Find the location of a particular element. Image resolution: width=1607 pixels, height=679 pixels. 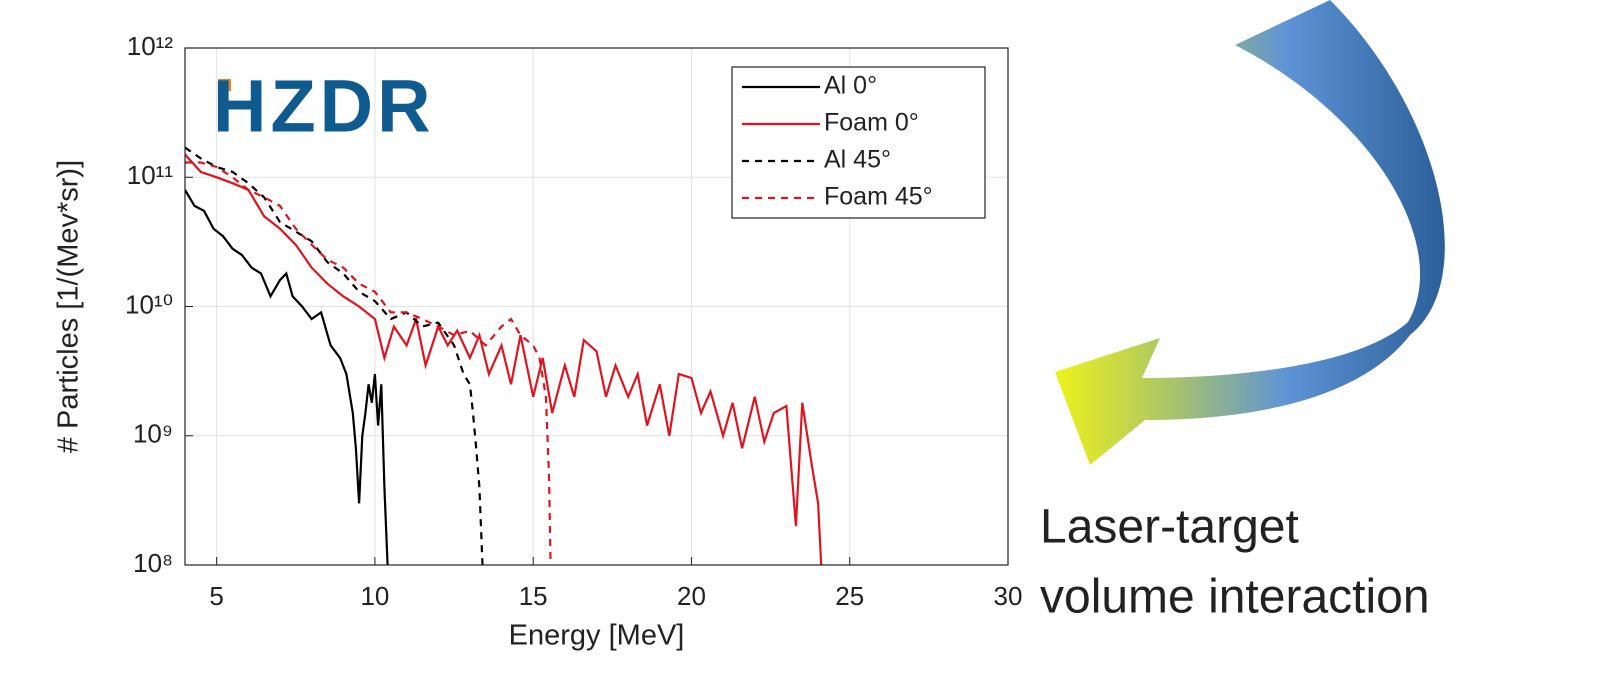

x-tick-label: 25 is located at coordinates (849, 596).